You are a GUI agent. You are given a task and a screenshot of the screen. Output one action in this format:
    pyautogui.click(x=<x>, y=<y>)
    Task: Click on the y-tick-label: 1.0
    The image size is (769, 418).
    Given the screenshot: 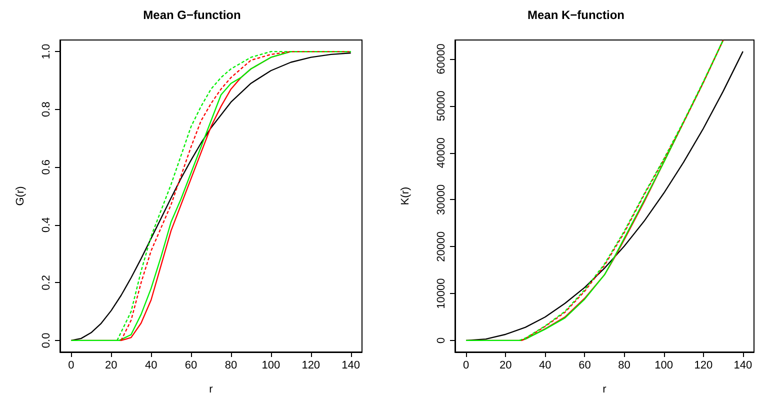 What is the action you would take?
    pyautogui.click(x=46, y=52)
    